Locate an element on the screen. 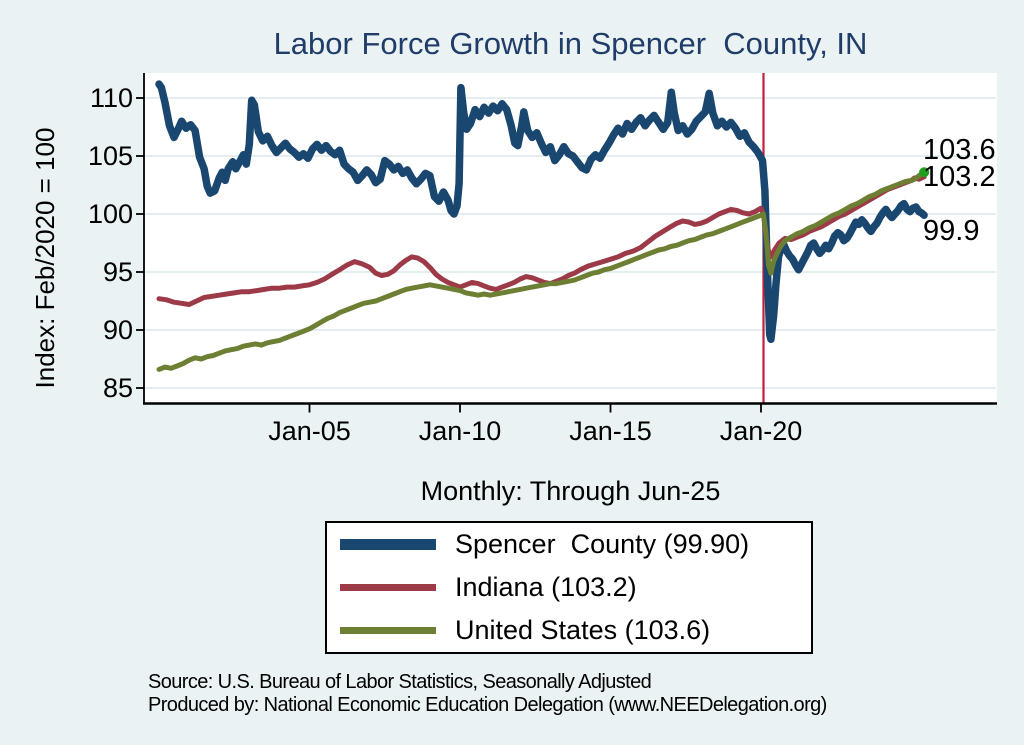 This screenshot has width=1024, height=745. chart-subtitle: Monthly: Through Jun-25 is located at coordinates (570, 491).